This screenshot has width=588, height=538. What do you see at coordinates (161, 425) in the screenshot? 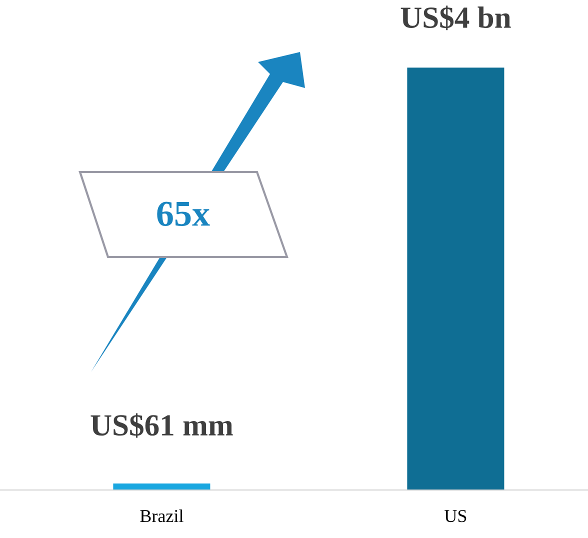
I see `data-label: US$61 mm` at bounding box center [161, 425].